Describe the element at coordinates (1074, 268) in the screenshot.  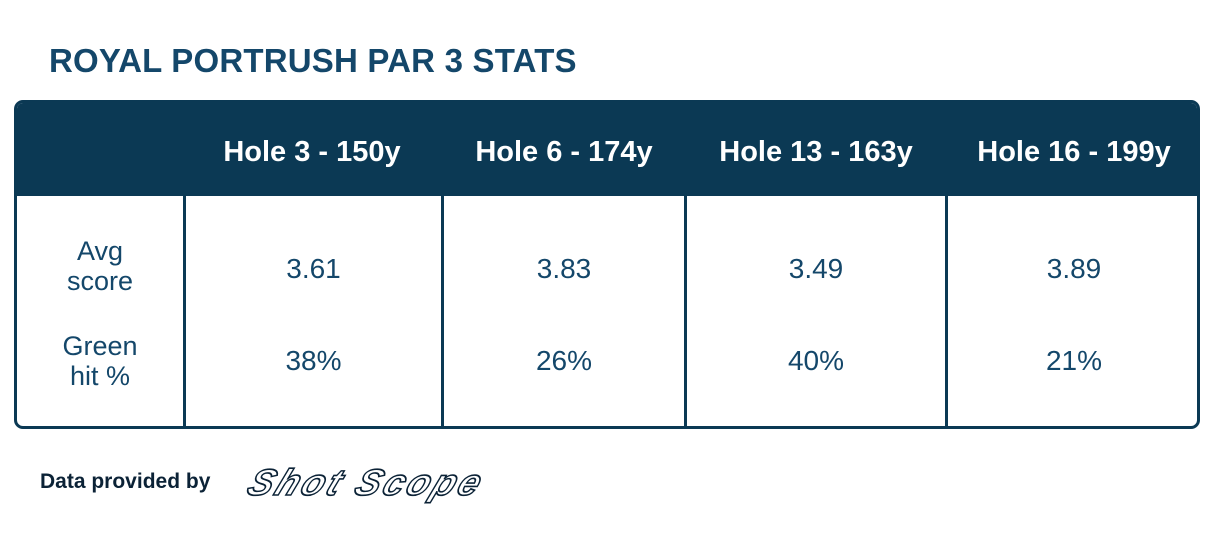
I see `table-cell-avg-score-hole-16: 3.89` at that location.